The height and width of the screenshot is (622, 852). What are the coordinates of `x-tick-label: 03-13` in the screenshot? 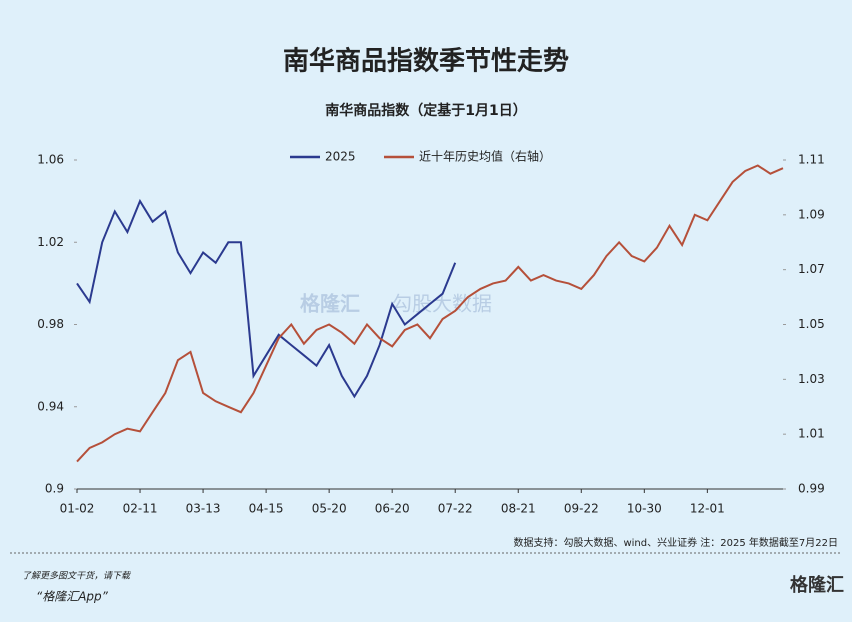 It's located at (203, 509).